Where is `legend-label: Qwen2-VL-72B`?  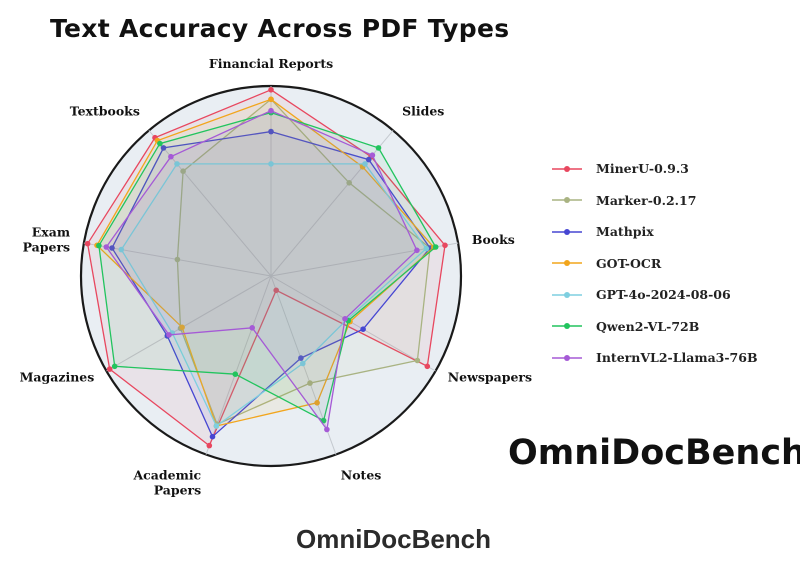 legend-label: Qwen2-VL-72B is located at coordinates (648, 326).